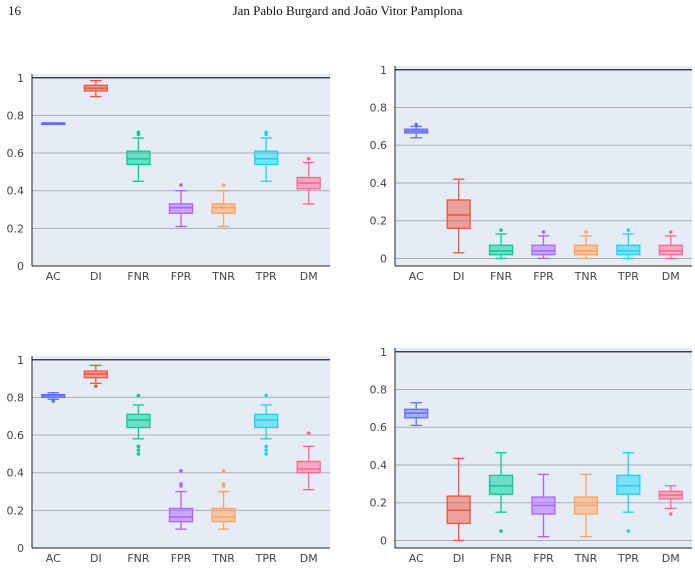 The width and height of the screenshot is (695, 571). I want to click on plot-area, so click(181, 170).